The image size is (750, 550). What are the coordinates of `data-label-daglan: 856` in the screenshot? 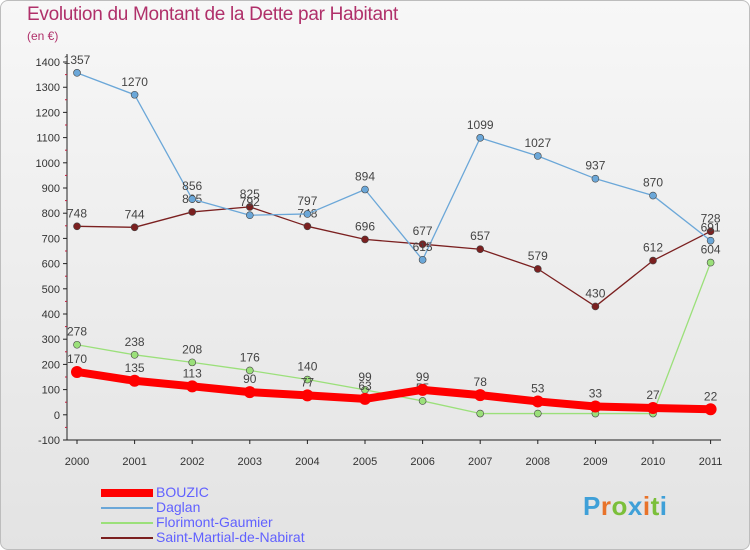 It's located at (192, 186).